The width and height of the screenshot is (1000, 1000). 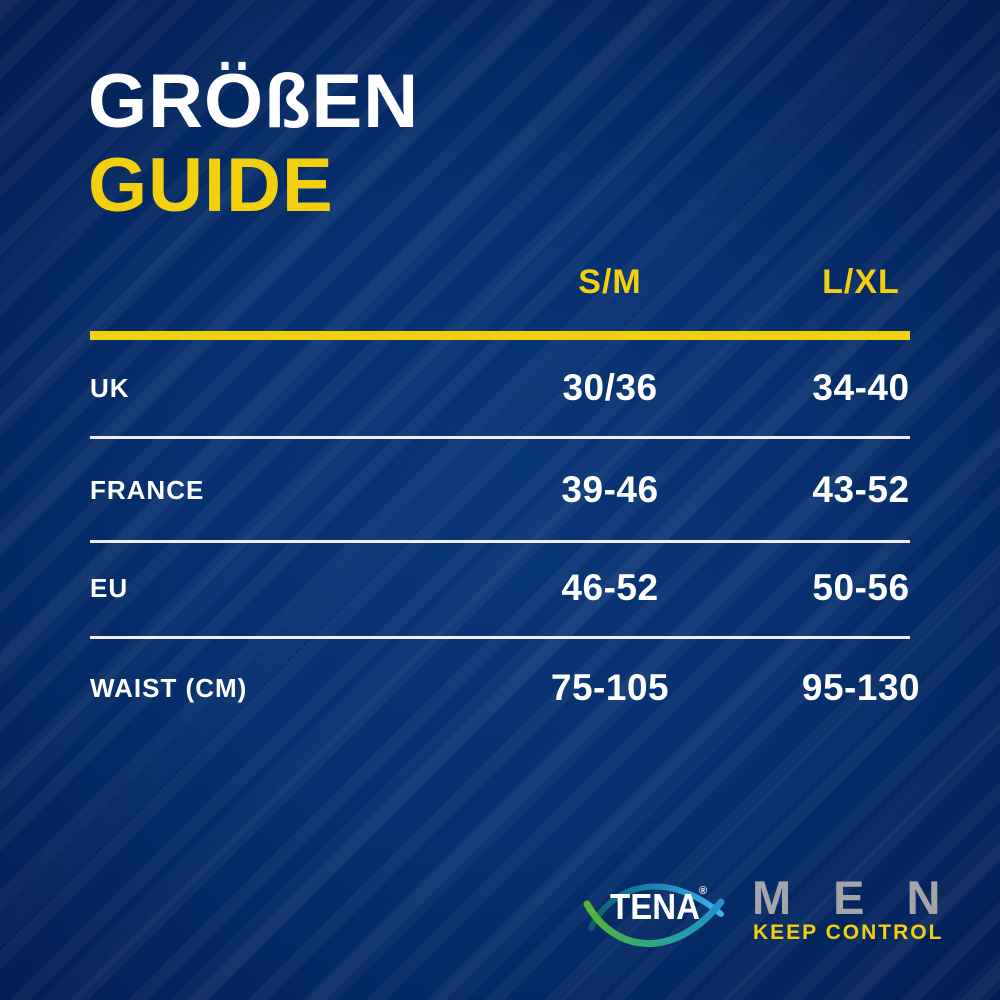 What do you see at coordinates (109, 587) in the screenshot?
I see `row-label: EU` at bounding box center [109, 587].